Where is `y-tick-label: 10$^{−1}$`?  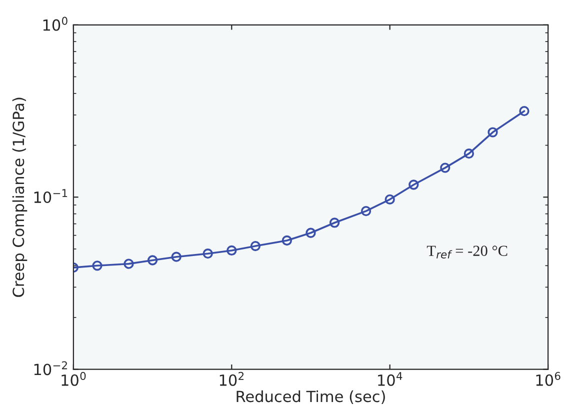 y-tick-label: 10$^{−1}$ is located at coordinates (51, 196).